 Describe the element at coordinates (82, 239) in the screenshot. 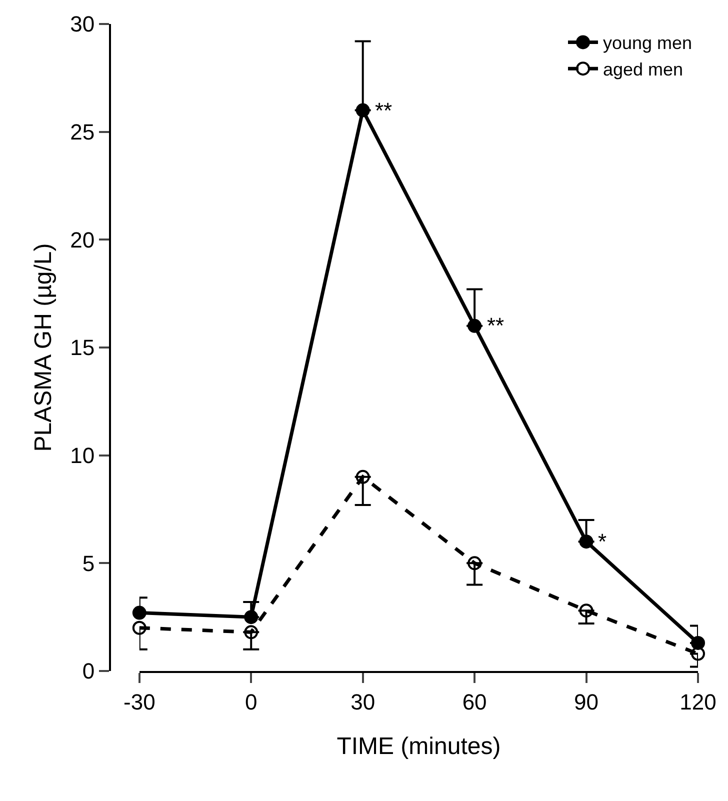

I see `y-tick-label: 20` at that location.